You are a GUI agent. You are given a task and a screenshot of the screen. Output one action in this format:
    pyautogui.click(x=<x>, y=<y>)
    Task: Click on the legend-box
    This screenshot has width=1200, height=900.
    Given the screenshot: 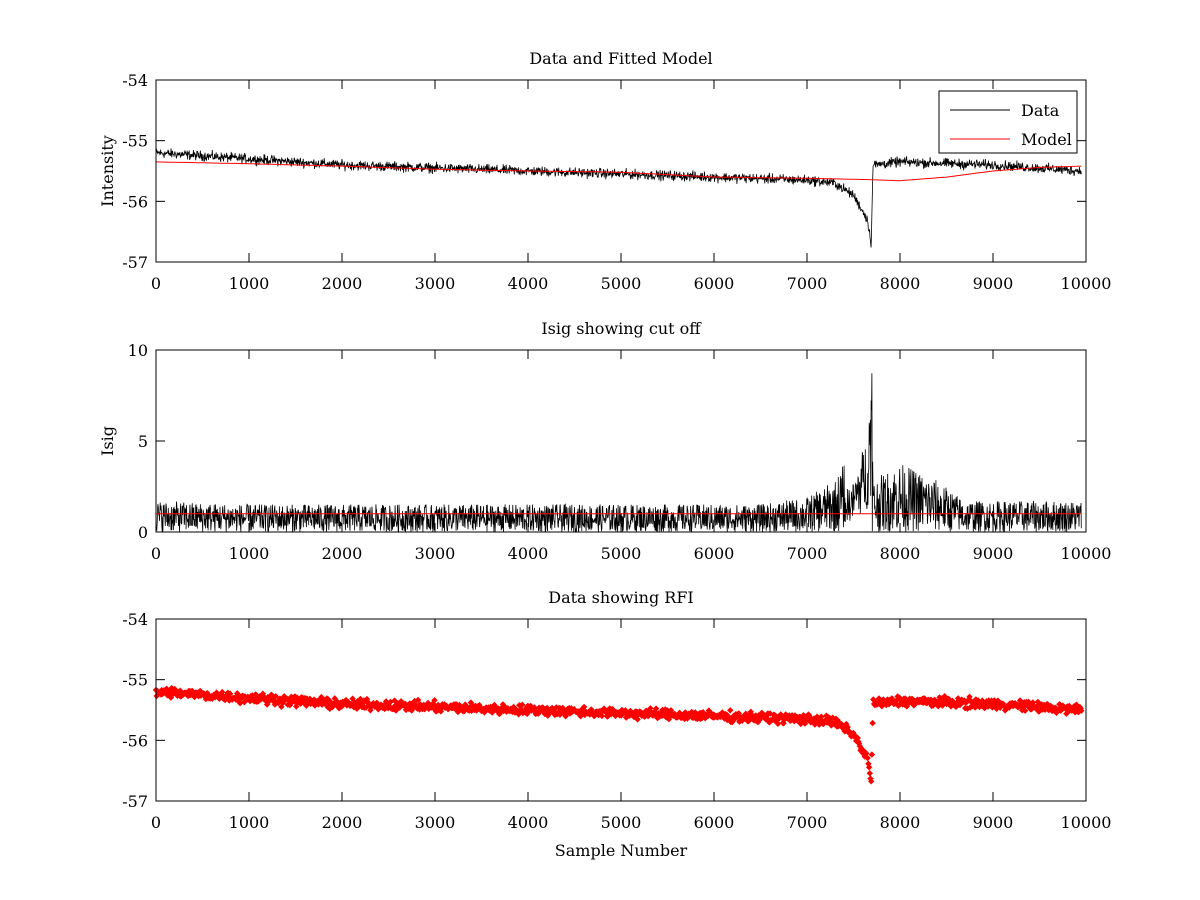 What is the action you would take?
    pyautogui.click(x=1008, y=122)
    